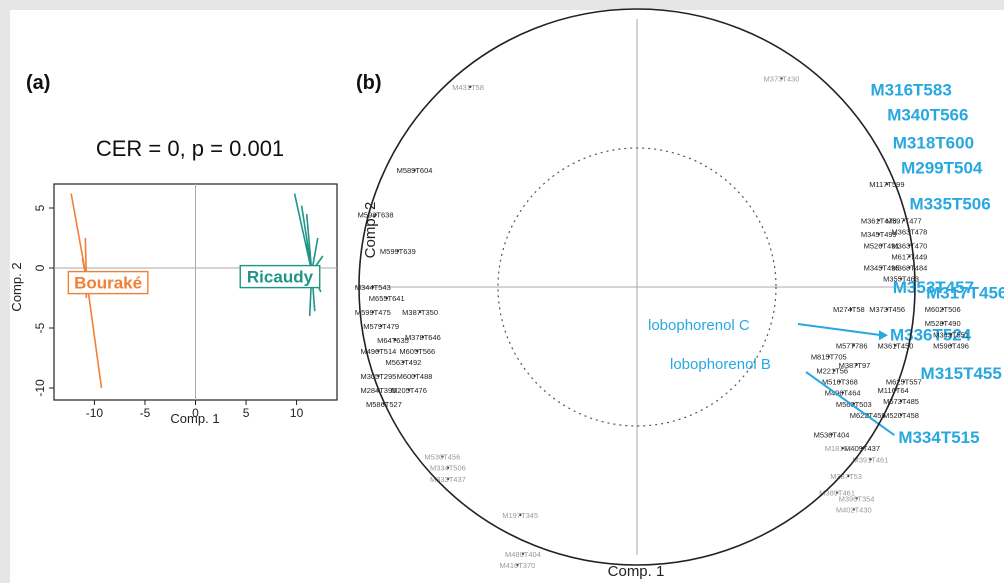 Image resolution: width=1004 pixels, height=583 pixels. Describe the element at coordinates (911, 90) in the screenshot. I see `panel-b-variable-label-highlight: M316T583` at that location.